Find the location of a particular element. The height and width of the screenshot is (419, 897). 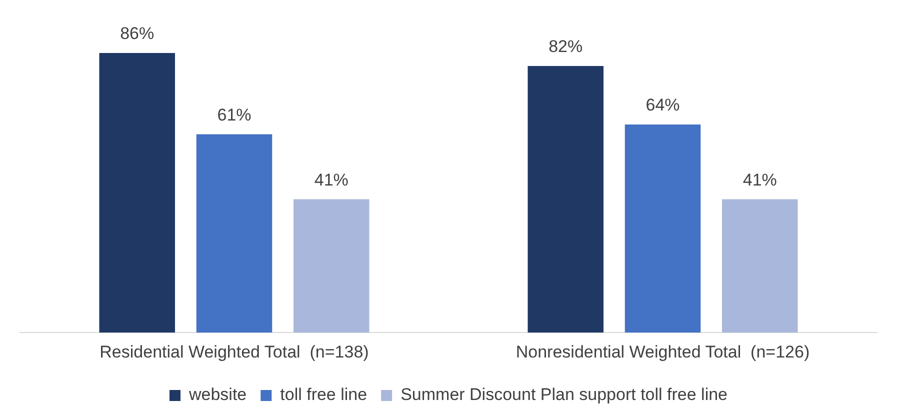

data-label: 86% is located at coordinates (137, 34).